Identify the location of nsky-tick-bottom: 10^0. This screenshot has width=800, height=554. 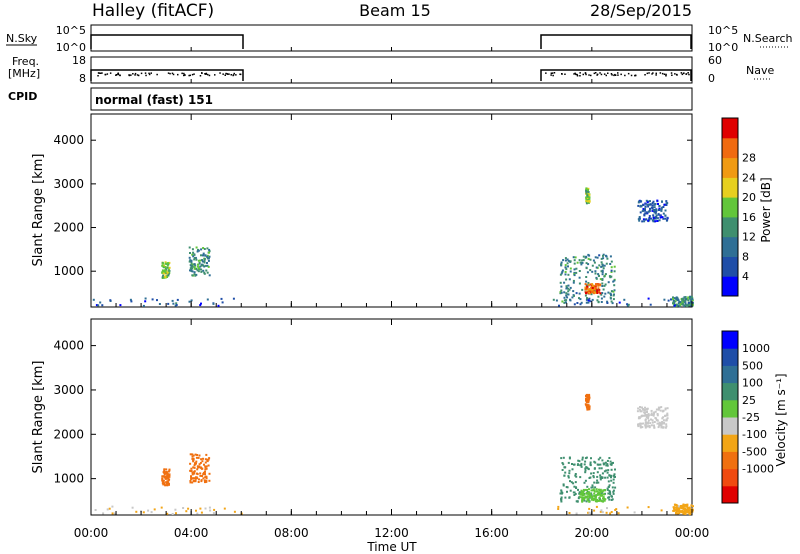
(71, 47).